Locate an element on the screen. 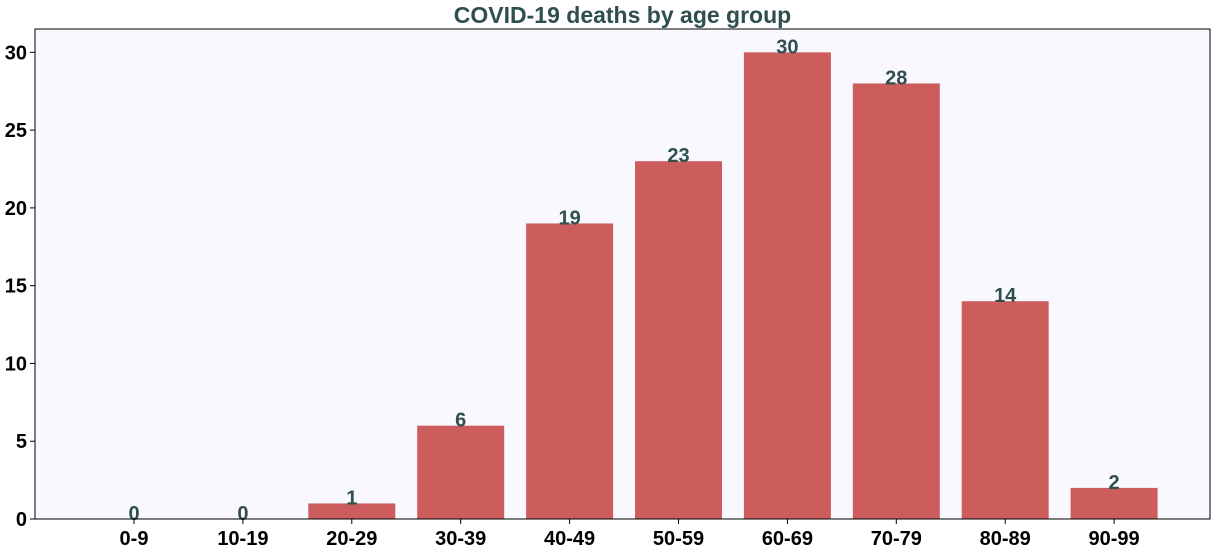 The height and width of the screenshot is (555, 1214). x-tick-label-90-99: 90-99 is located at coordinates (1114, 539).